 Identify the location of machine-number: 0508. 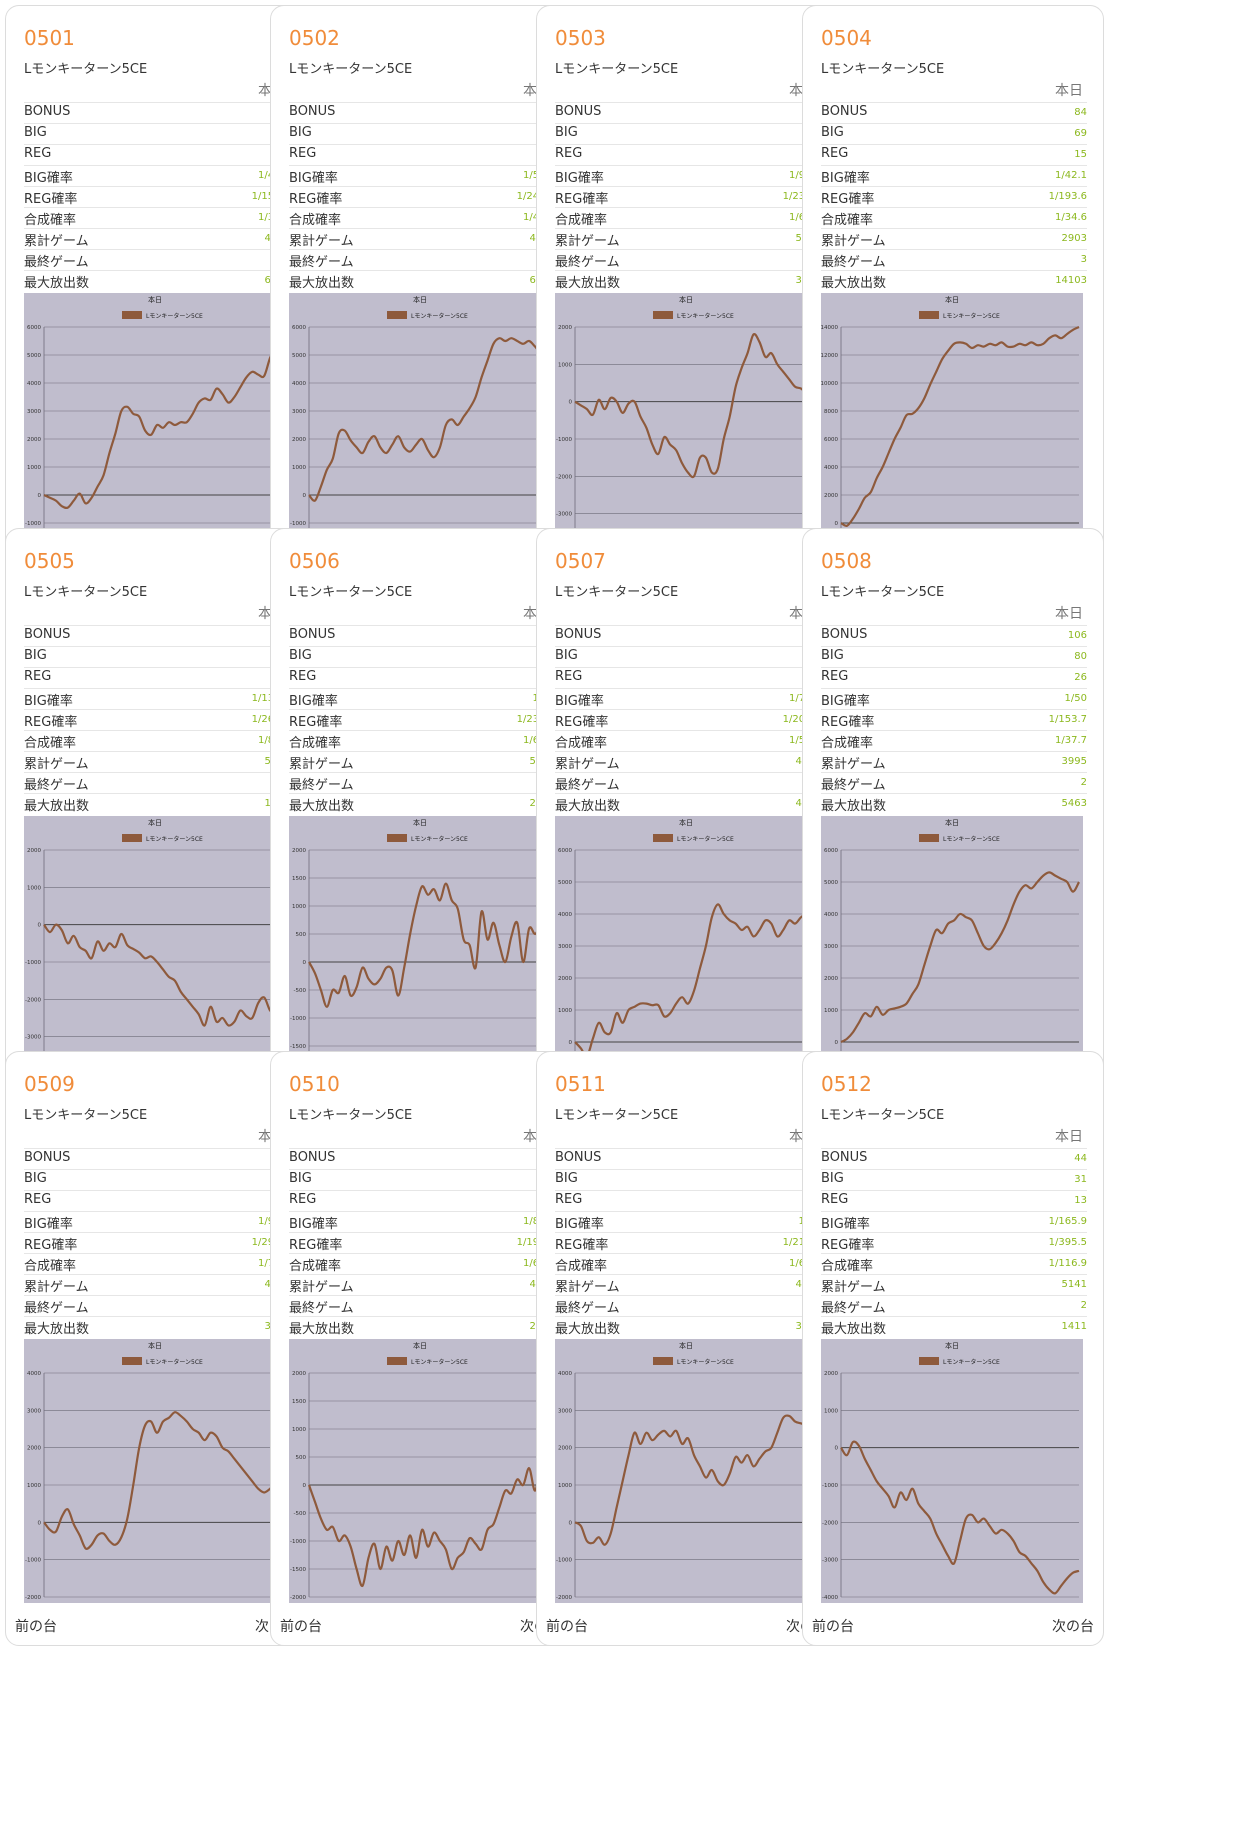
(846, 561).